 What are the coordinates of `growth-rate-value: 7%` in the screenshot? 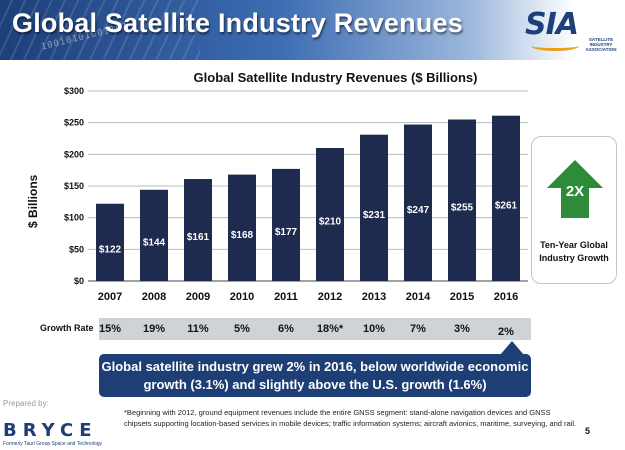 It's located at (418, 329).